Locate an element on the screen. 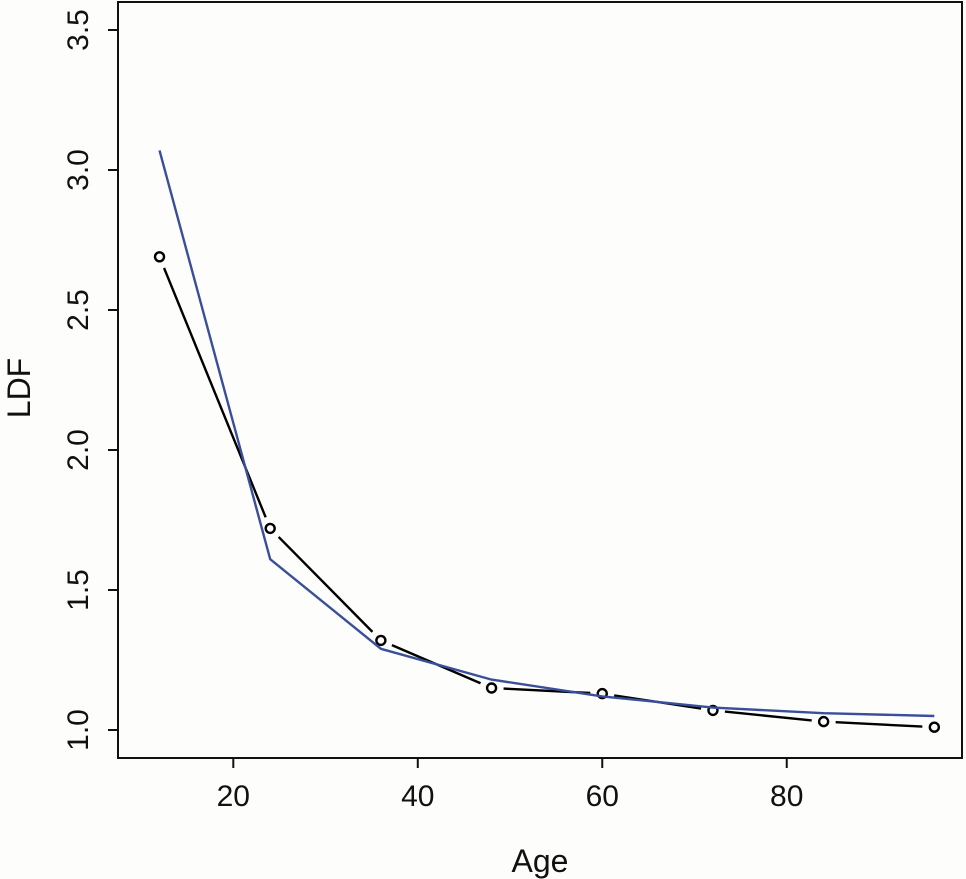  y-tick-label: 2.0 is located at coordinates (78, 450).